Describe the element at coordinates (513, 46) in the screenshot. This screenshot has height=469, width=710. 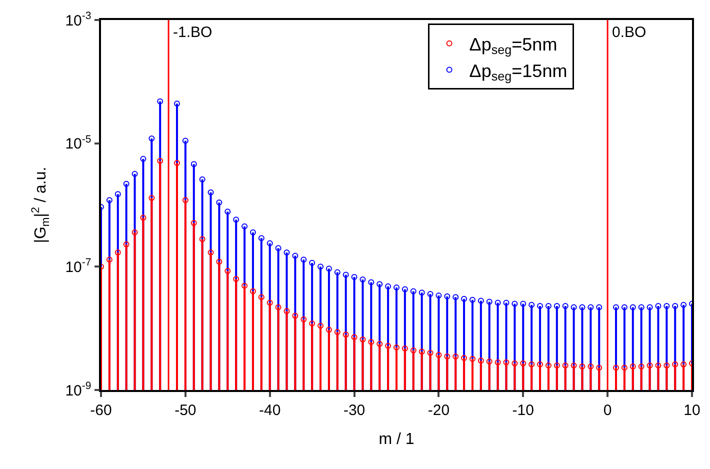
I see `legend-label: Δp$_{seg}$=5nm` at that location.